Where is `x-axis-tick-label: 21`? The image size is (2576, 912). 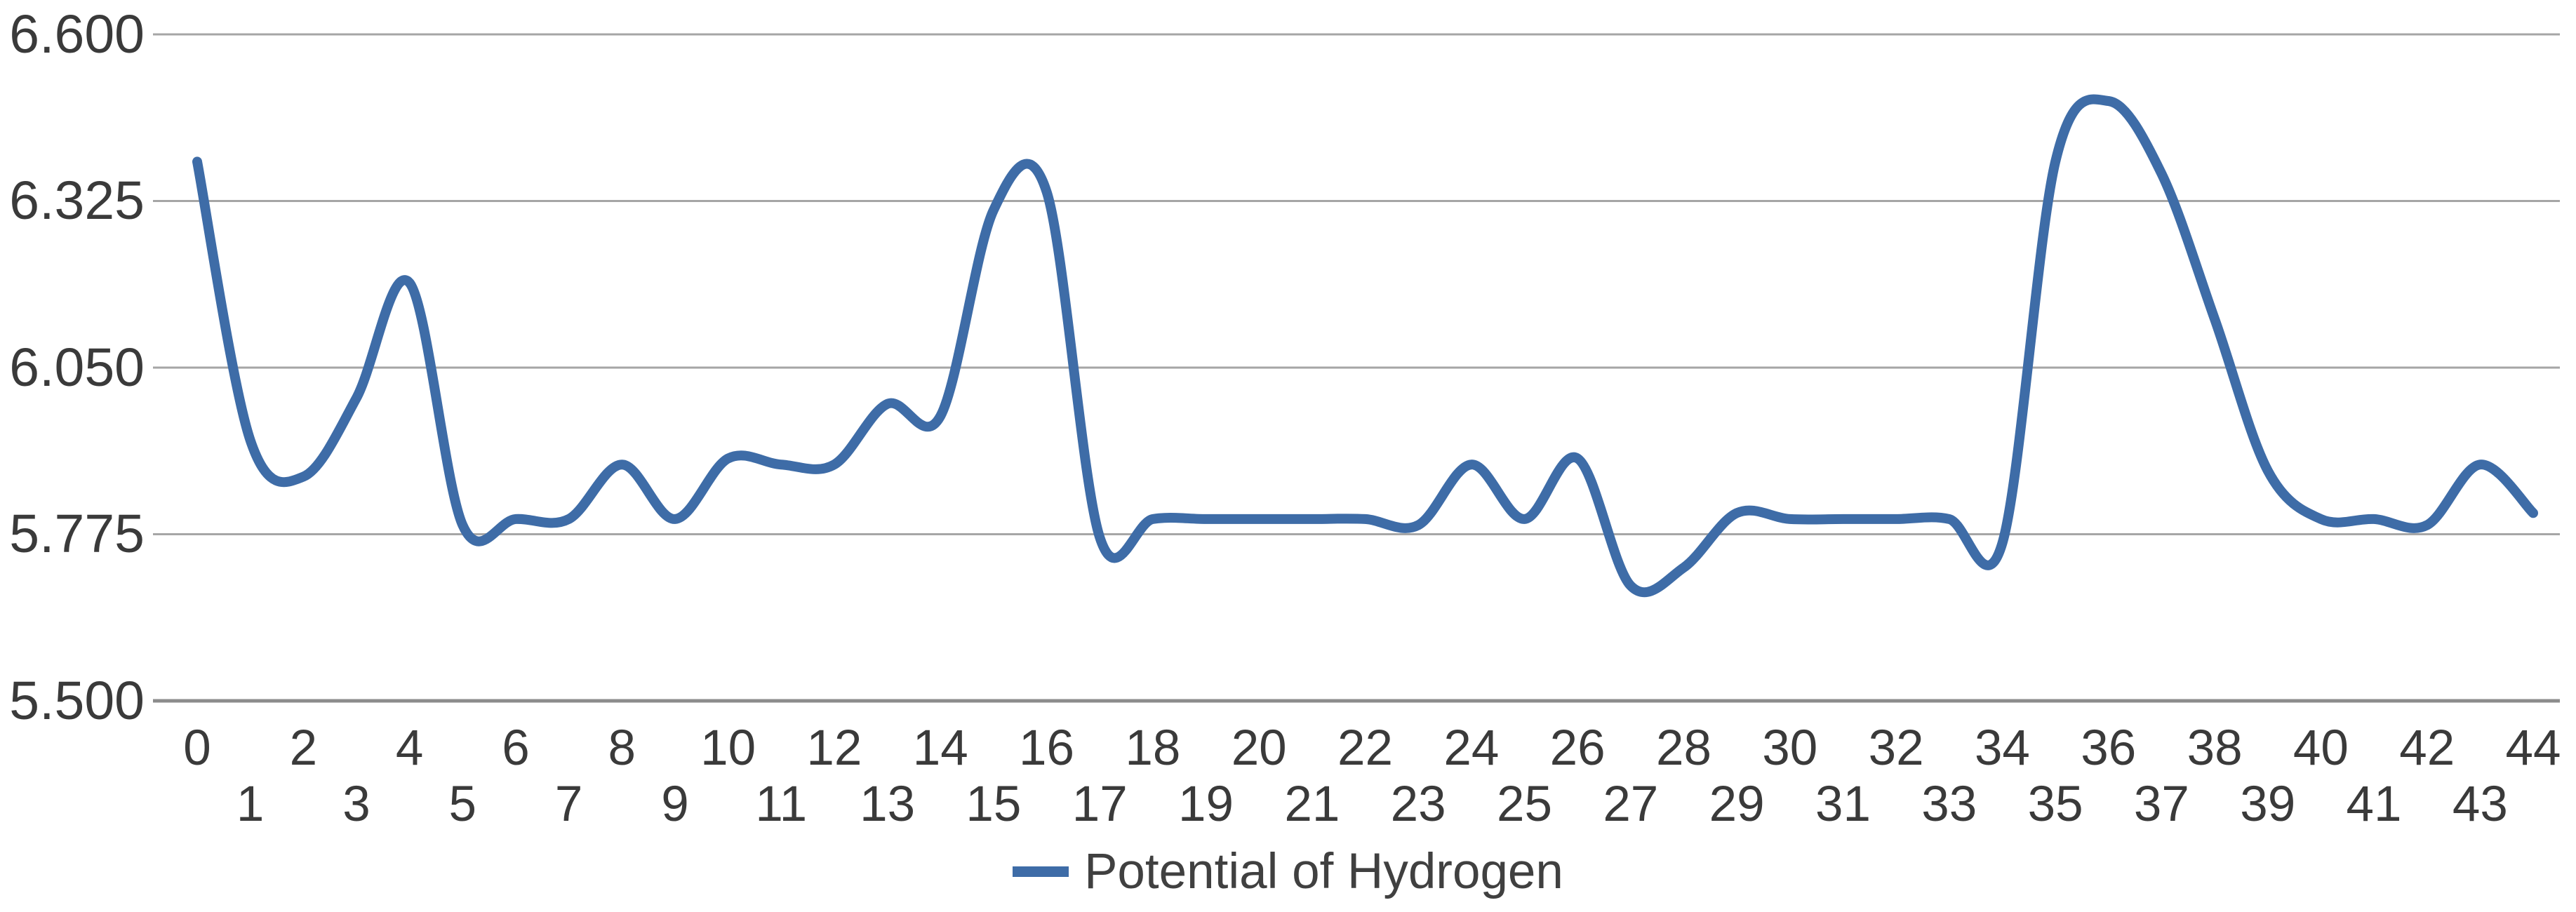 x-axis-tick-label: 21 is located at coordinates (1312, 804).